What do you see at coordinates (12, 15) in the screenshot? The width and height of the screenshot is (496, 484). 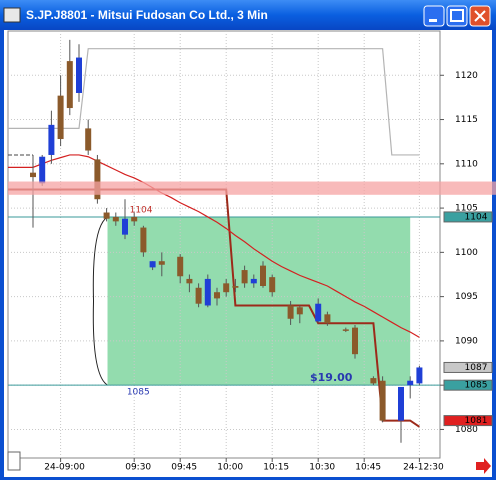 I see `app-icon` at bounding box center [12, 15].